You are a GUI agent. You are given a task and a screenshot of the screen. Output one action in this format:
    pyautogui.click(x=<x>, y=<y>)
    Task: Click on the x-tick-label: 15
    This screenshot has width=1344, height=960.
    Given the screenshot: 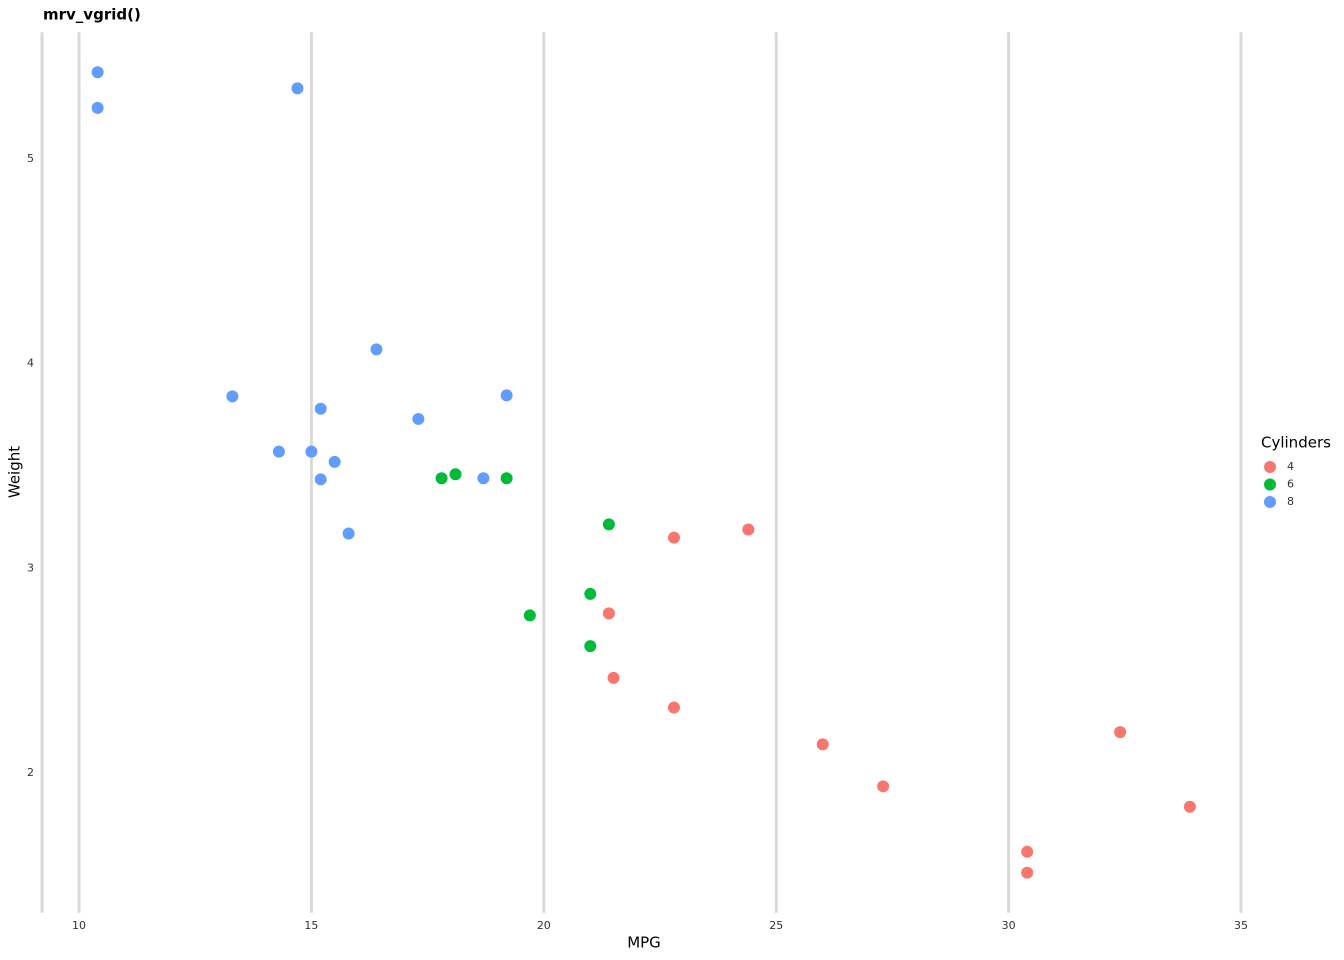 What is the action you would take?
    pyautogui.click(x=311, y=925)
    